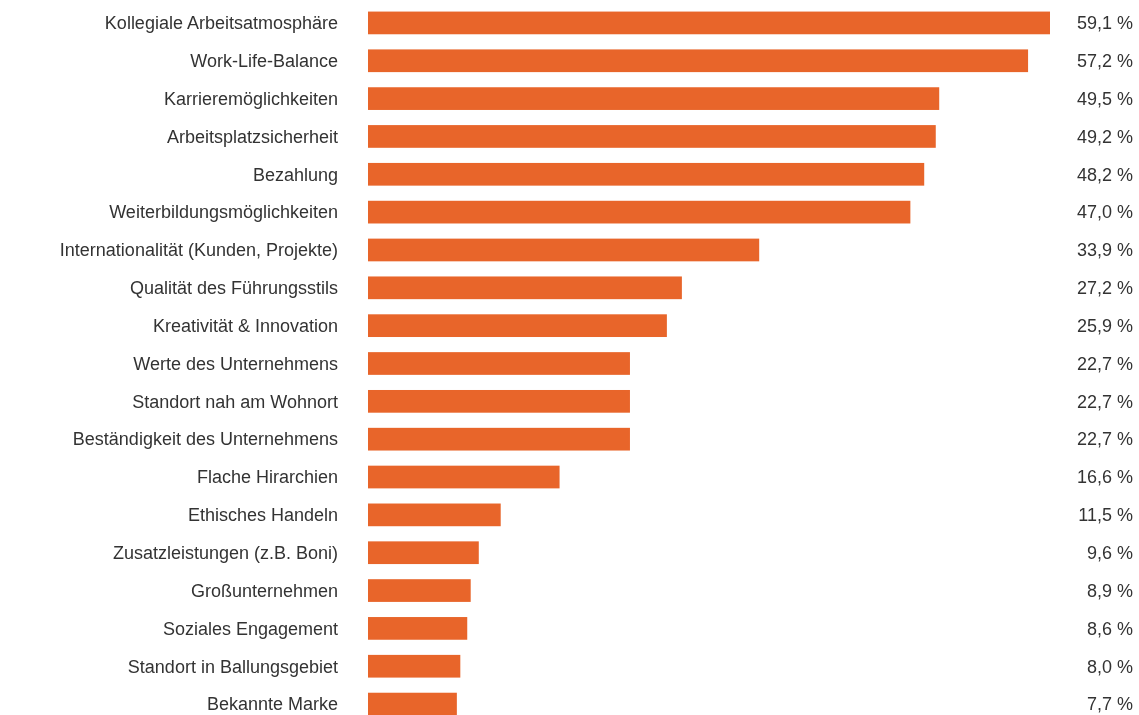  Describe the element at coordinates (252, 136) in the screenshot. I see `y-tick-label: Arbeitsplatzsicherheit` at that location.